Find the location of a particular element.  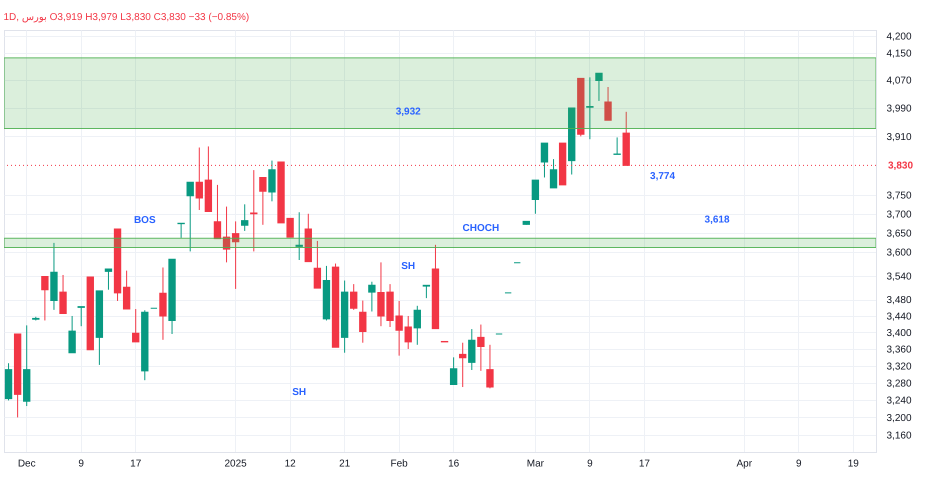

y-tick-label: 3,700 is located at coordinates (899, 214).